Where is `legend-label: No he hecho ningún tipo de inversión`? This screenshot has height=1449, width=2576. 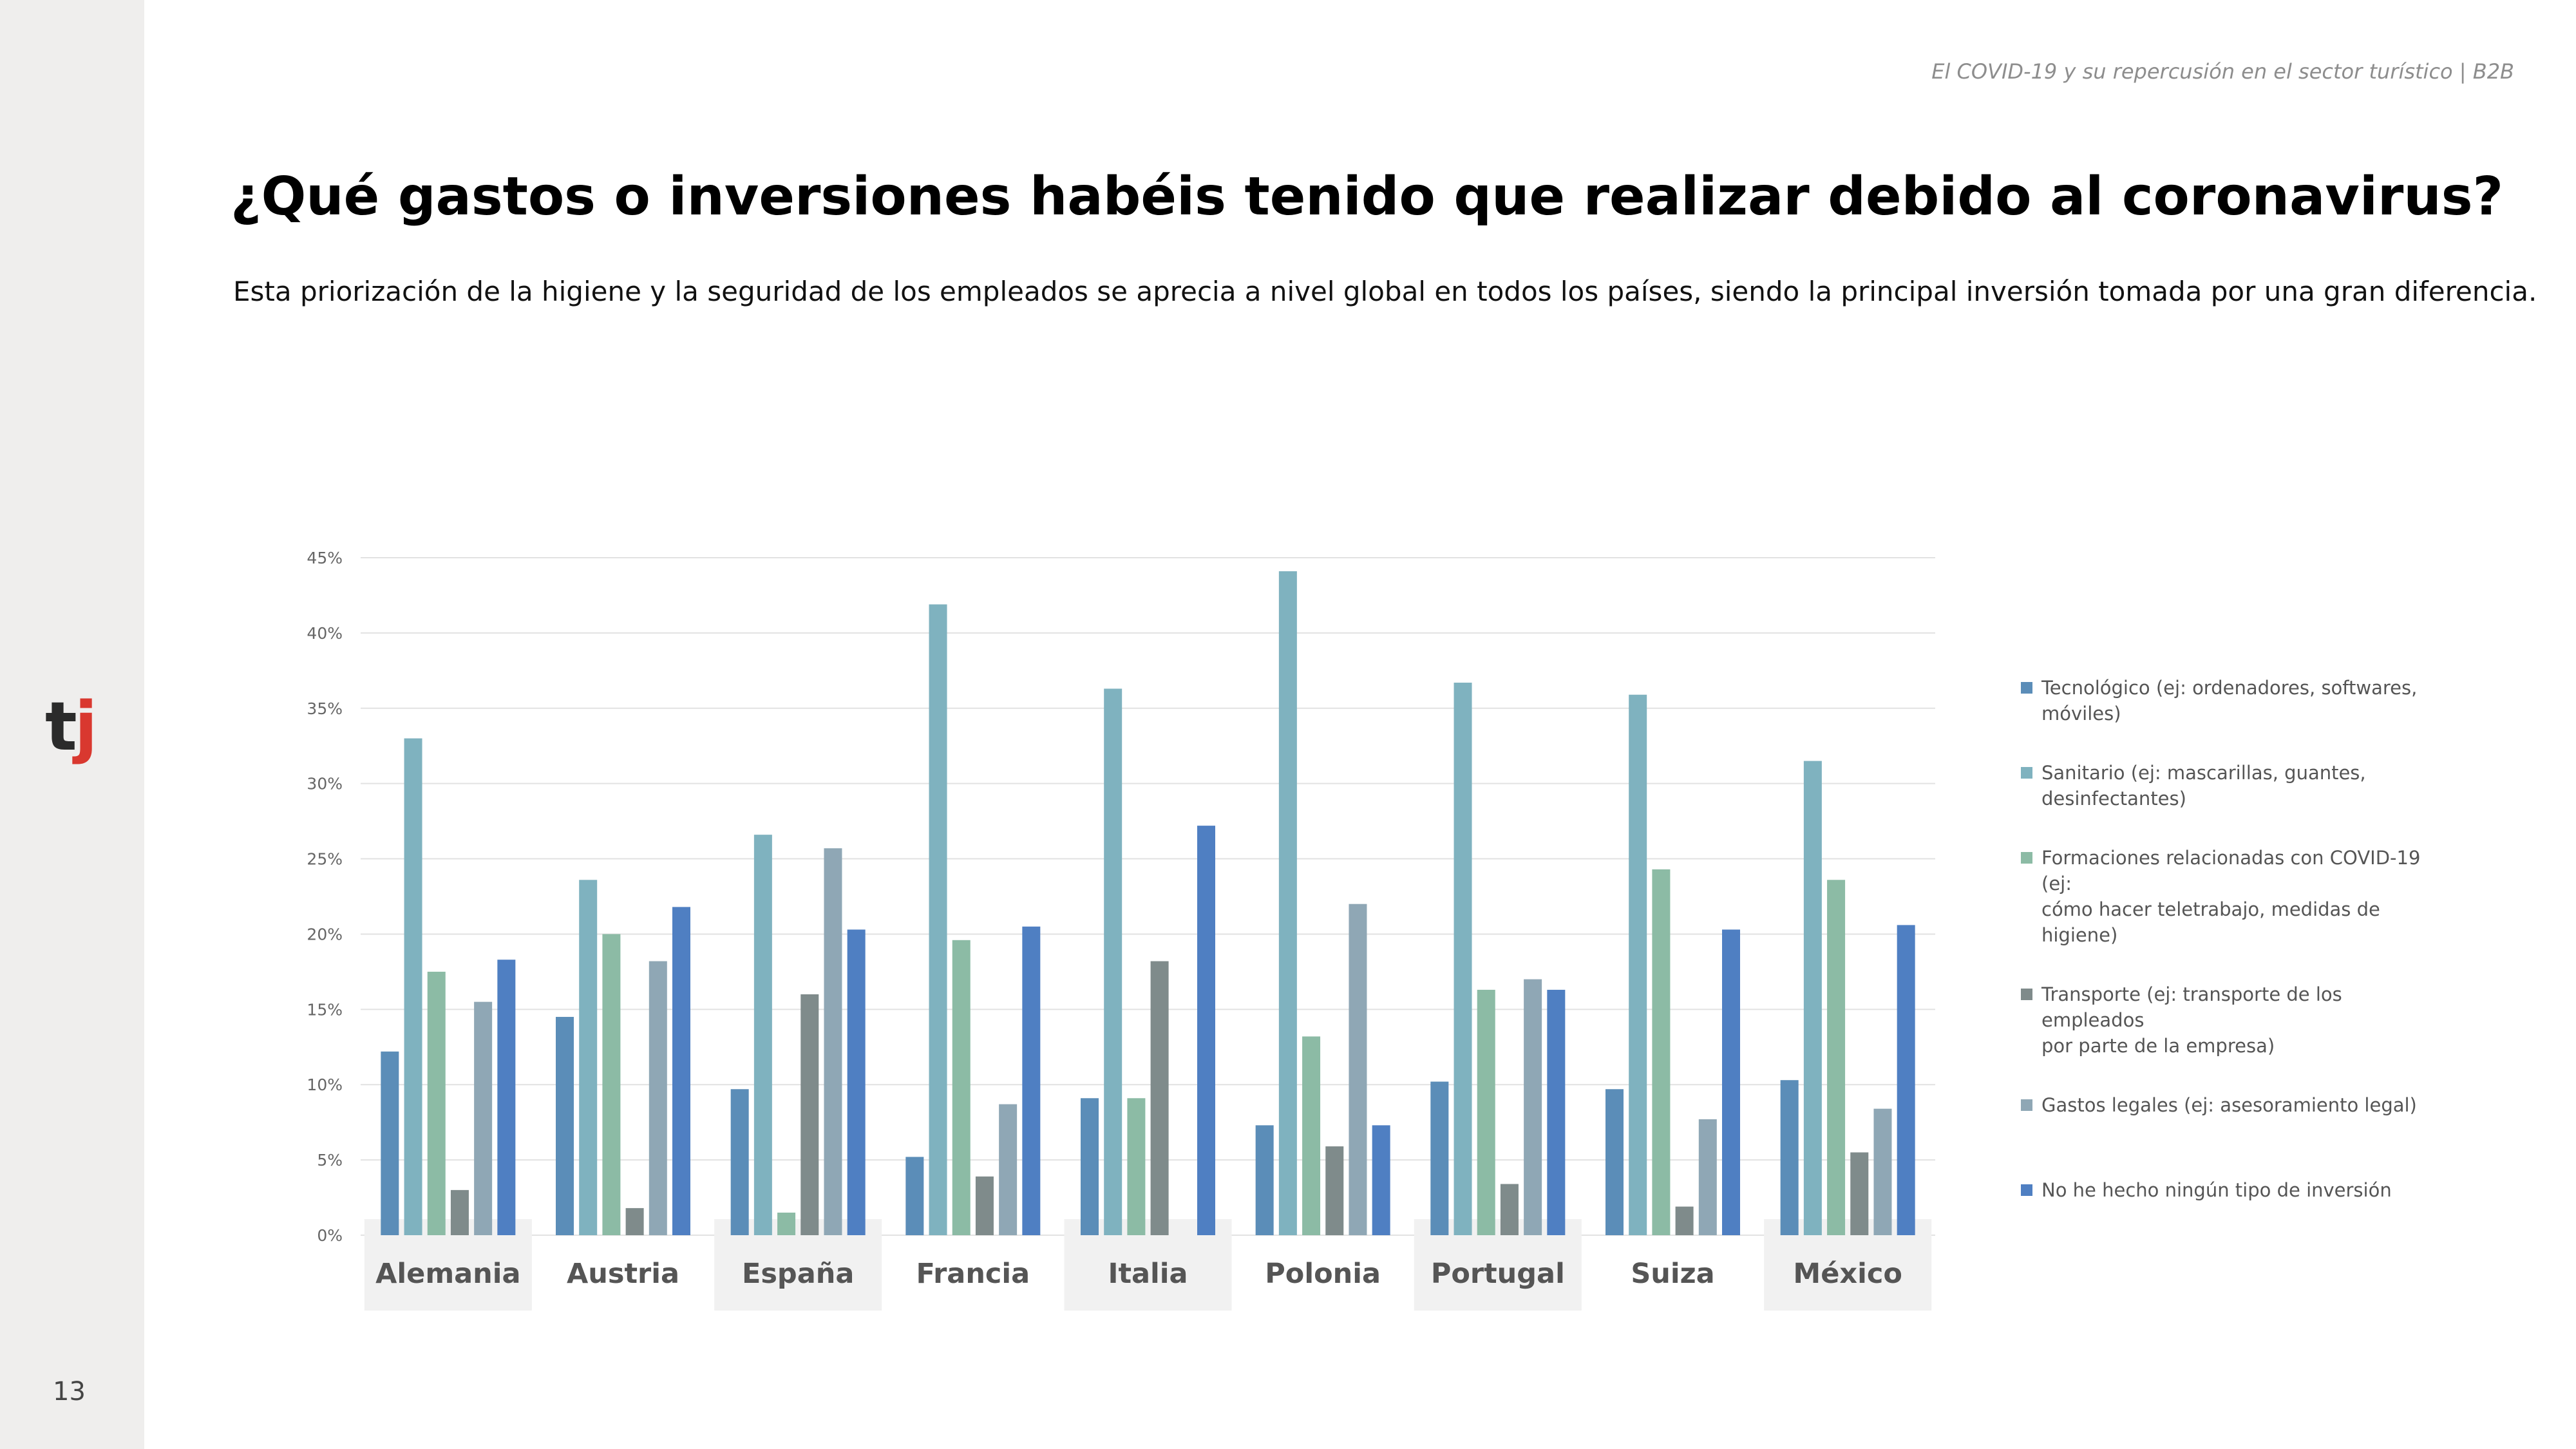 legend-label: No he hecho ningún tipo de inversión is located at coordinates (2216, 1190).